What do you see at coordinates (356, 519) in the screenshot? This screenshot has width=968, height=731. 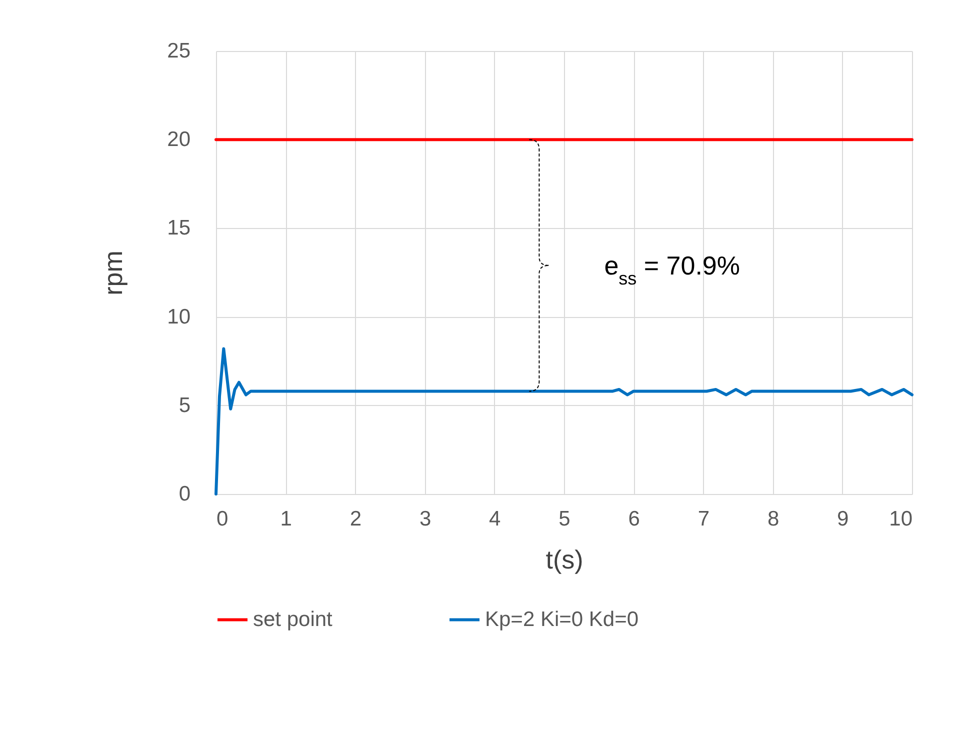 I see `x-tick-label: 2` at bounding box center [356, 519].